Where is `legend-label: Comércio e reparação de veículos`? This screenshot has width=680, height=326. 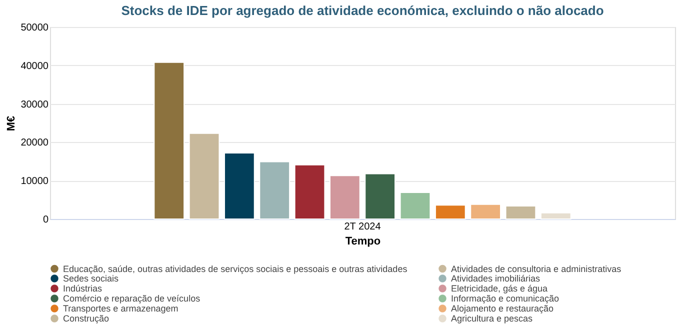
legend-label: Comércio e reparação de veículos is located at coordinates (132, 299).